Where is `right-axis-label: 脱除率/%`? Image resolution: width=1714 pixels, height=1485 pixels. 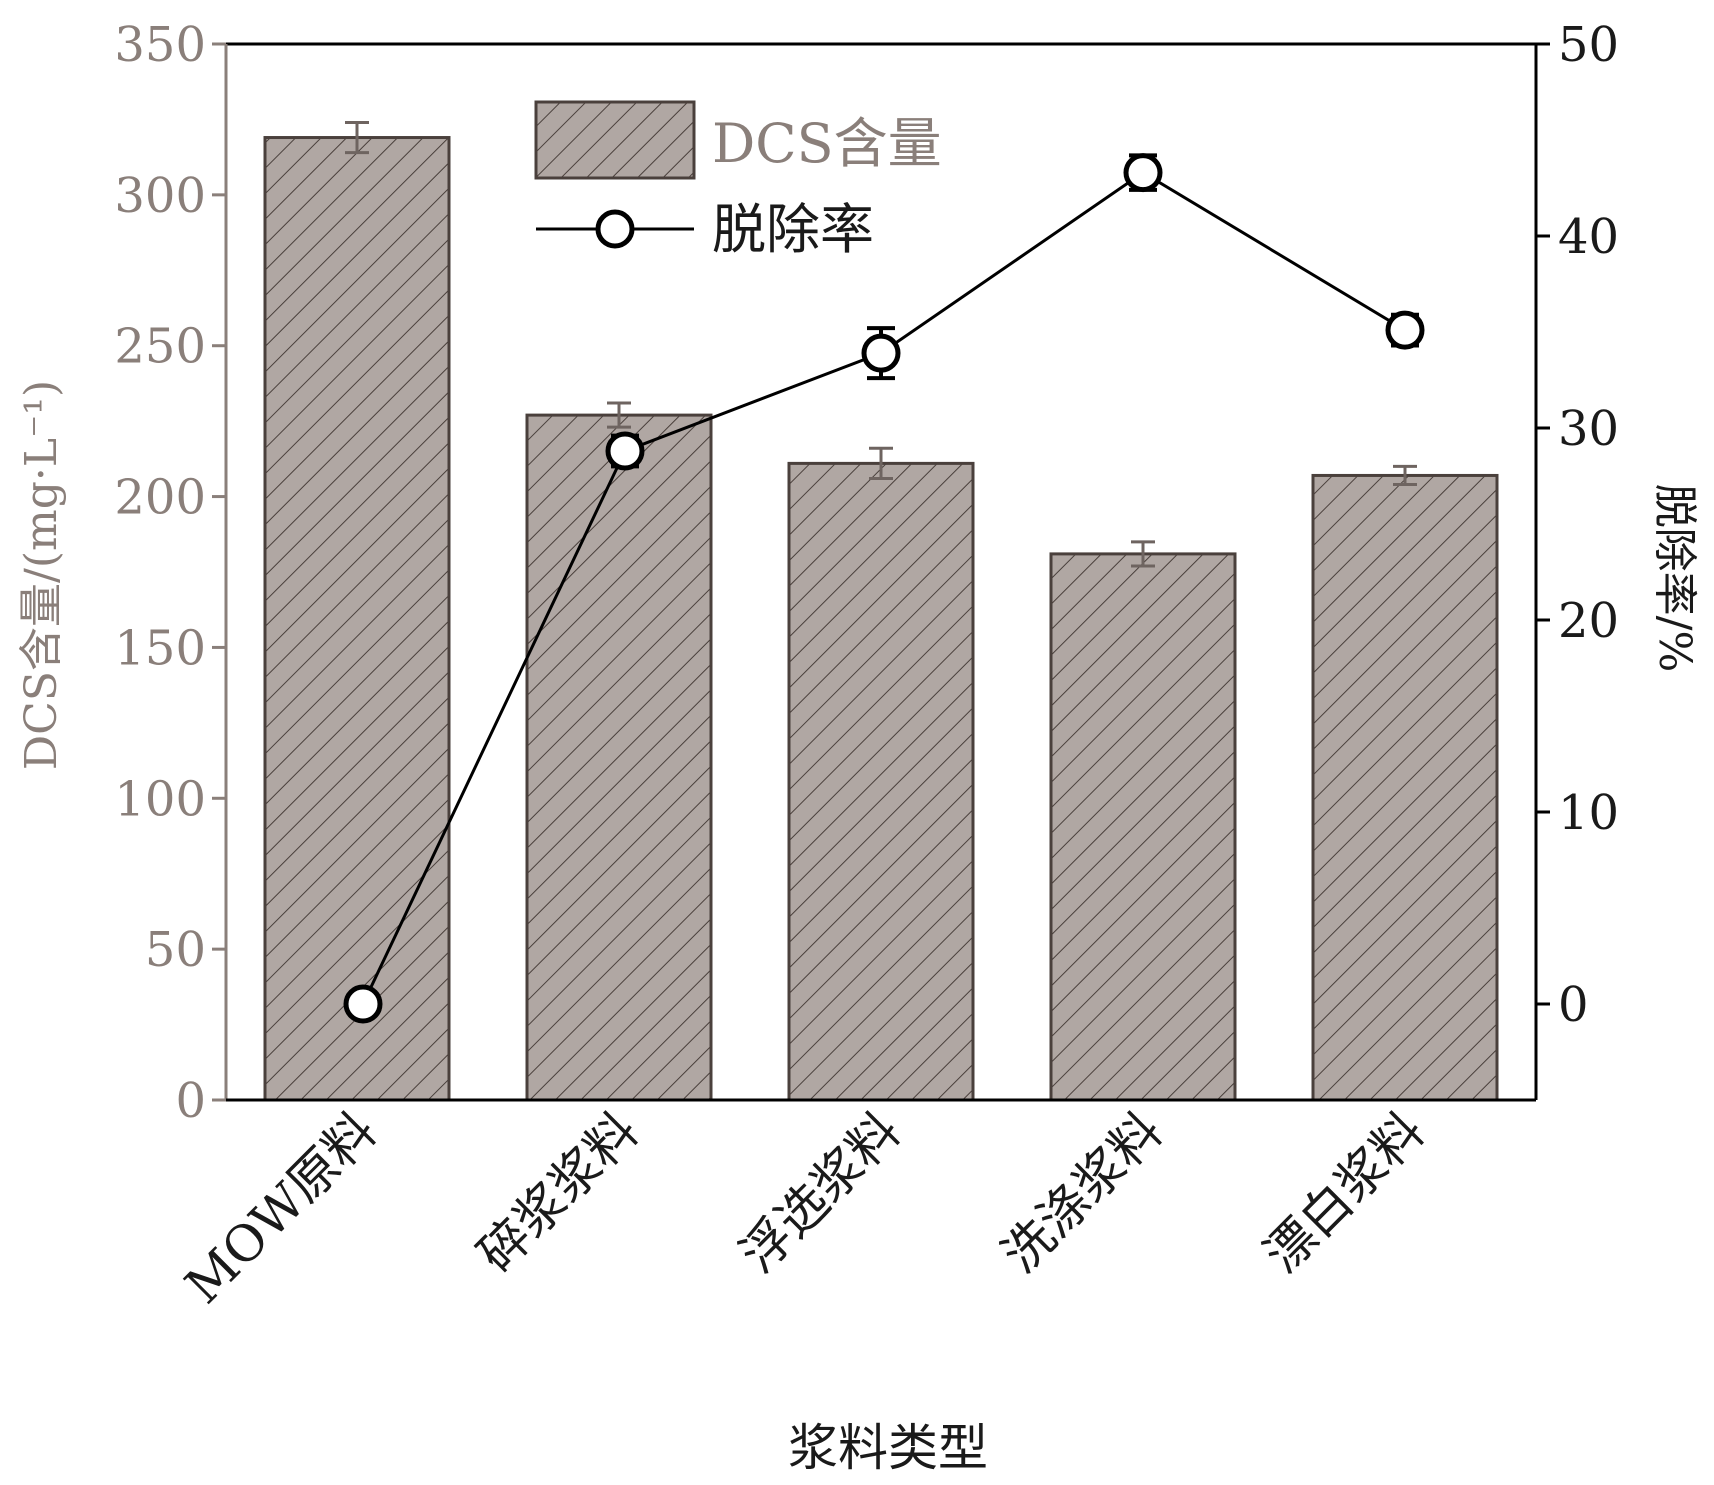
right-axis-label: 脱除率/% is located at coordinates (1674, 578).